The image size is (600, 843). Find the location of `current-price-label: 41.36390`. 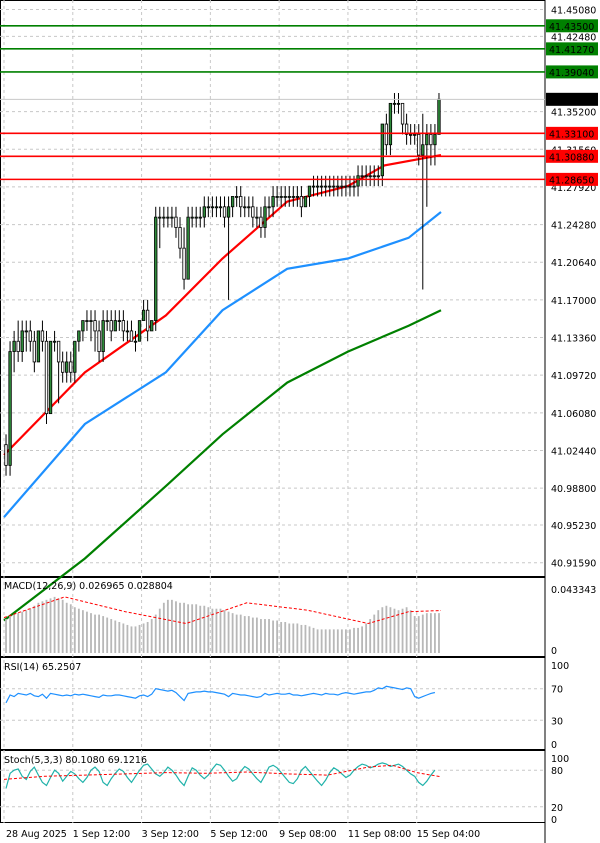

current-price-label: 41.36390 is located at coordinates (571, 100).